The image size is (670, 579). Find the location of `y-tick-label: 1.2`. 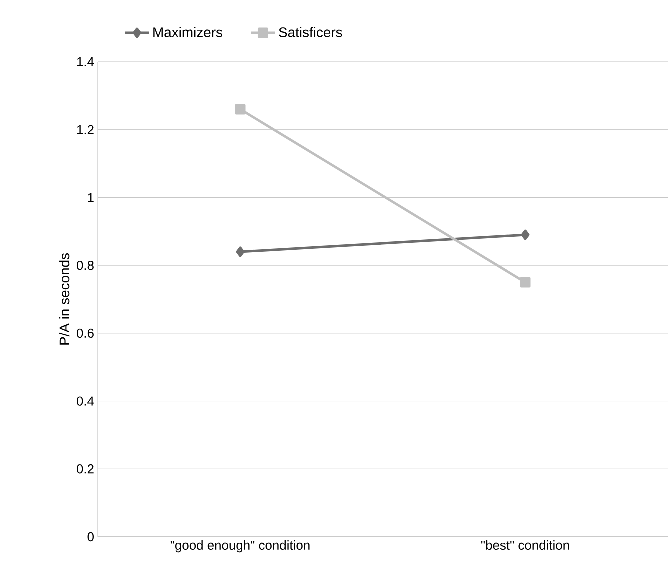

y-tick-label: 1.2 is located at coordinates (85, 129).